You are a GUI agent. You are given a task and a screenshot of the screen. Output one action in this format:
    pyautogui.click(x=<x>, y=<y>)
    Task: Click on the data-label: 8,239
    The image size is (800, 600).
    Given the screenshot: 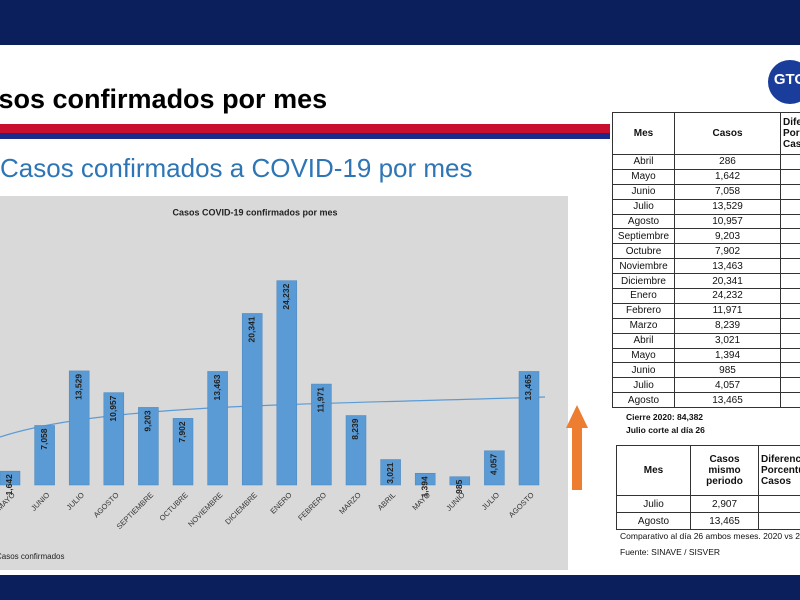 What is the action you would take?
    pyautogui.click(x=355, y=429)
    